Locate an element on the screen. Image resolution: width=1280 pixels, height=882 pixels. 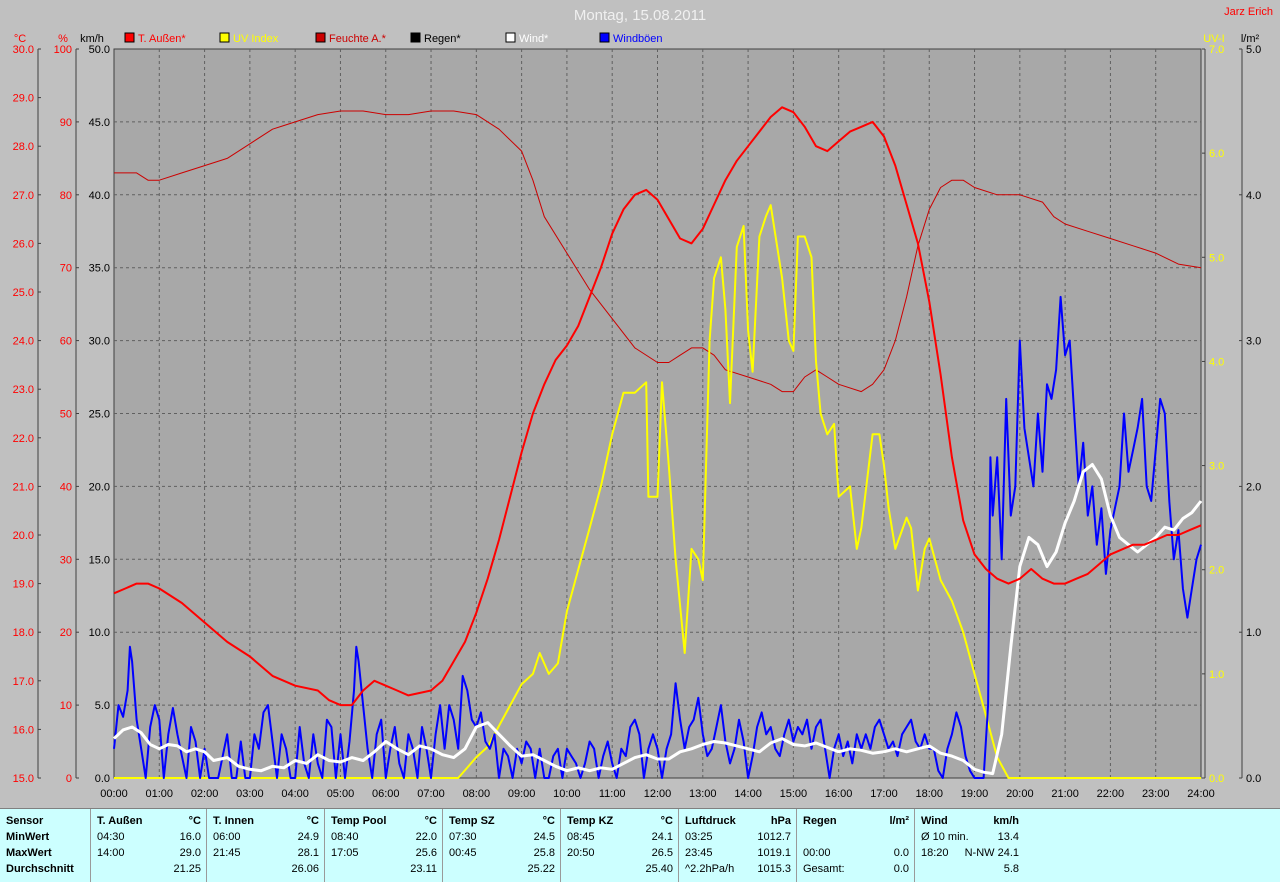
x-tick-label: 17:00 is located at coordinates (884, 794).